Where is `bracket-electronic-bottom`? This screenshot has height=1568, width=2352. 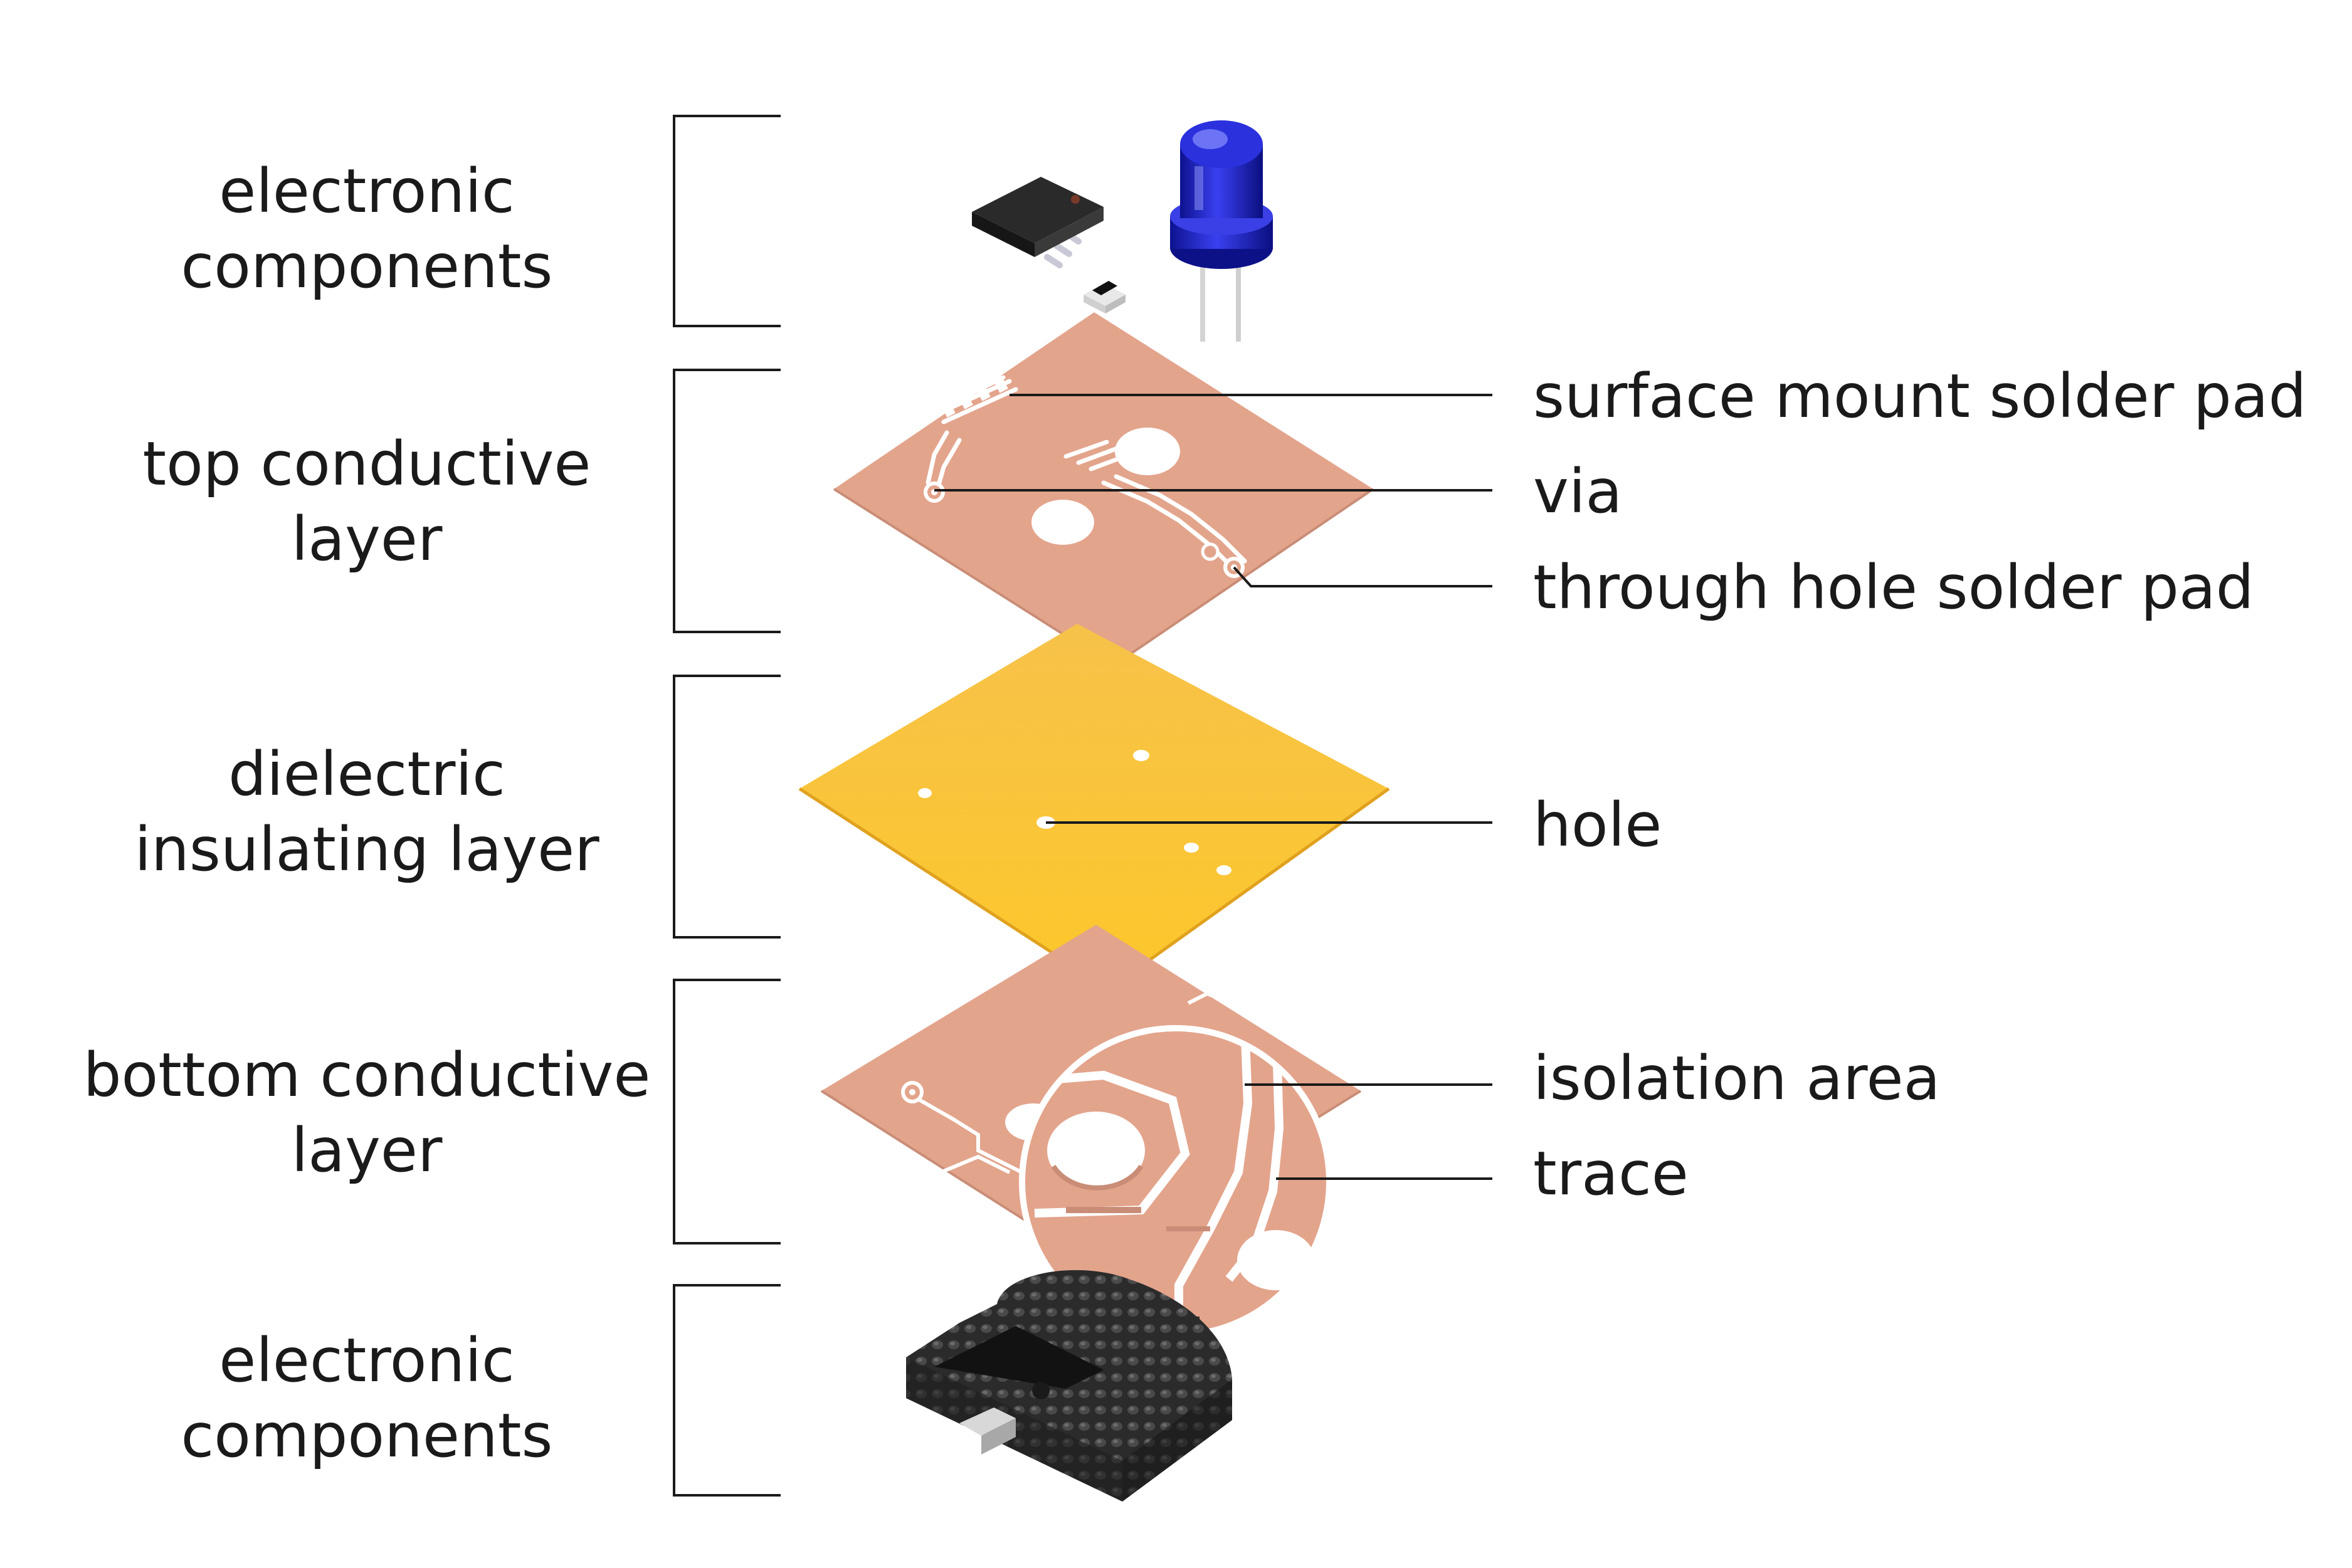 bracket-electronic-bottom is located at coordinates (727, 1390).